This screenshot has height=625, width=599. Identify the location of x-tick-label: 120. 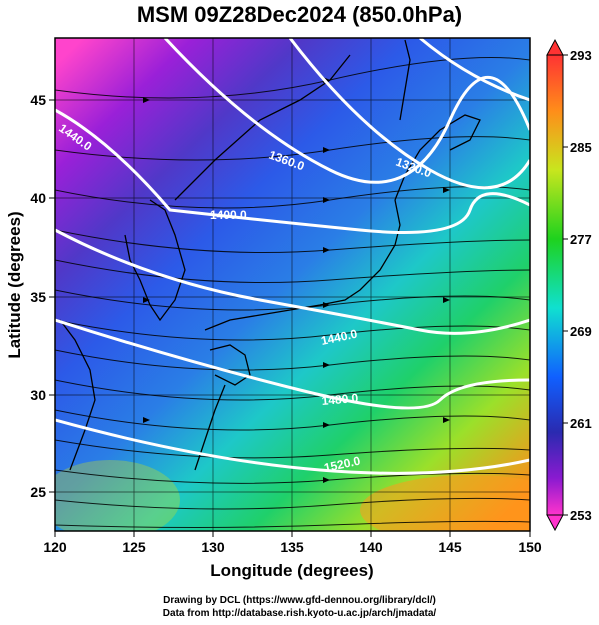
(55, 547).